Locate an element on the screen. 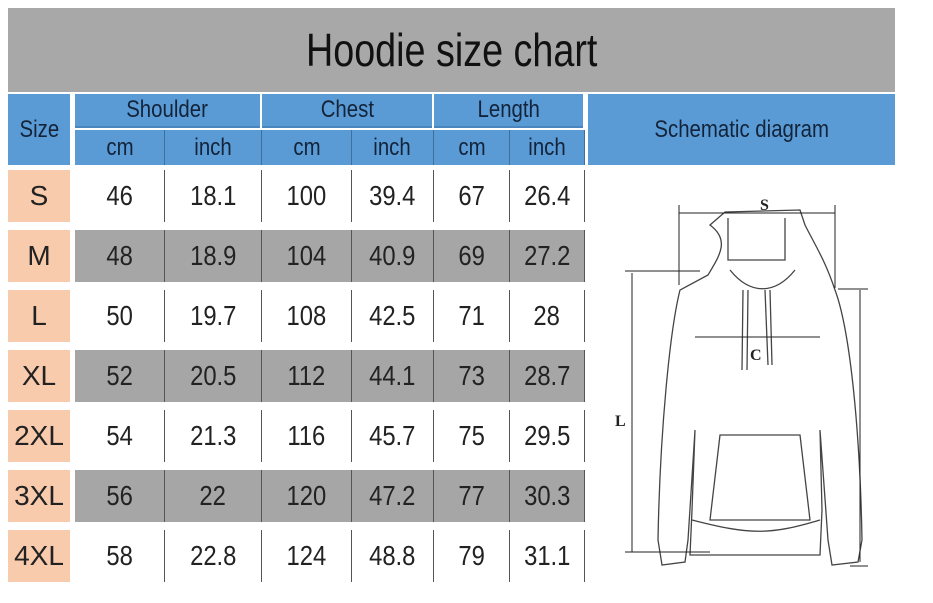 This screenshot has height=603, width=933. header-group-text: Shoulder is located at coordinates (167, 109).